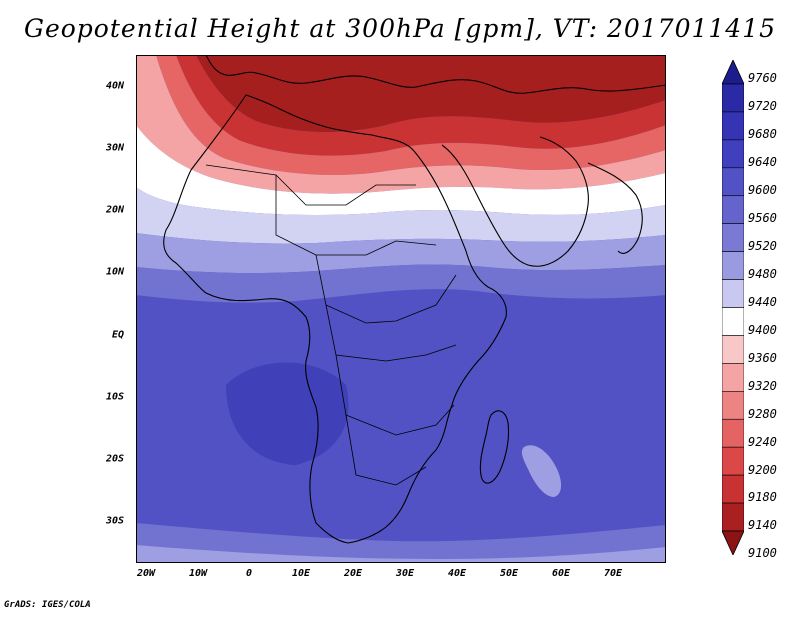  Describe the element at coordinates (762, 497) in the screenshot. I see `colorbar-label: 9180` at that location.